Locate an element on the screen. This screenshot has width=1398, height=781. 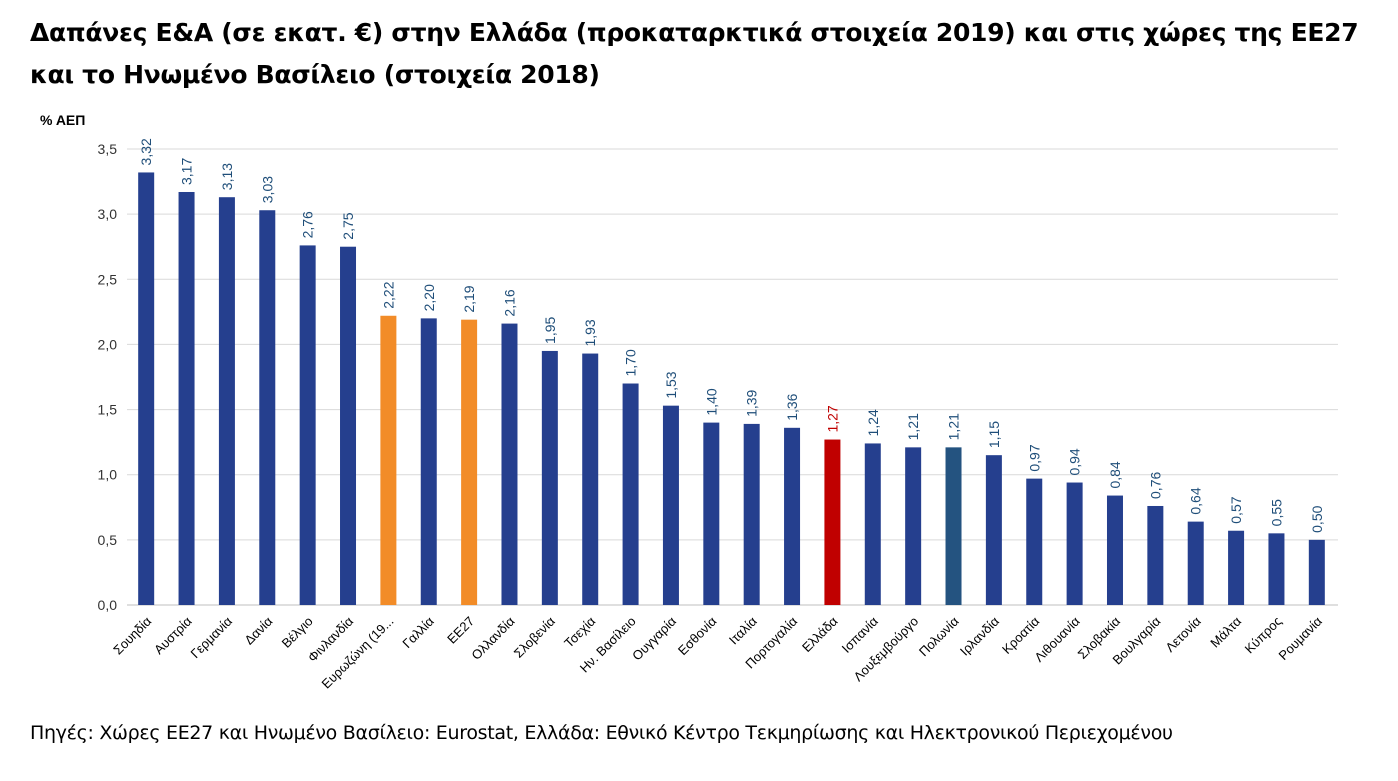
data-label: 2,20 is located at coordinates (429, 297).